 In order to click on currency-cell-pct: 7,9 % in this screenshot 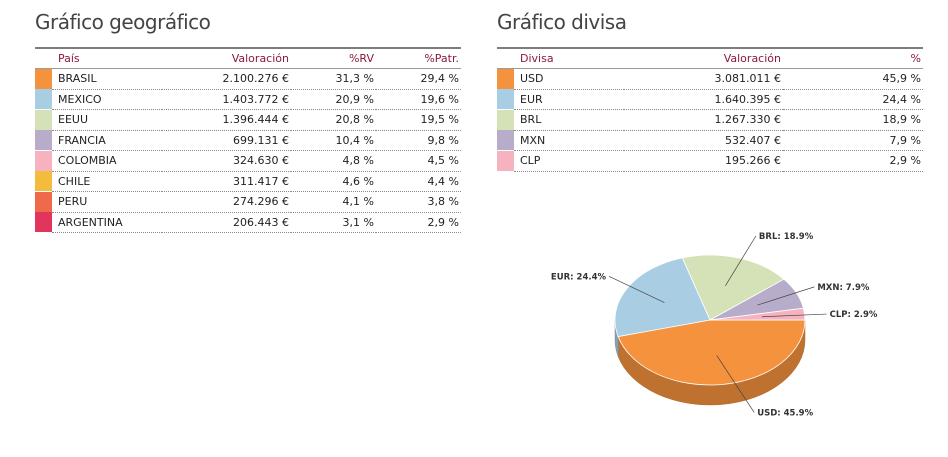, I will do `click(853, 140)`.